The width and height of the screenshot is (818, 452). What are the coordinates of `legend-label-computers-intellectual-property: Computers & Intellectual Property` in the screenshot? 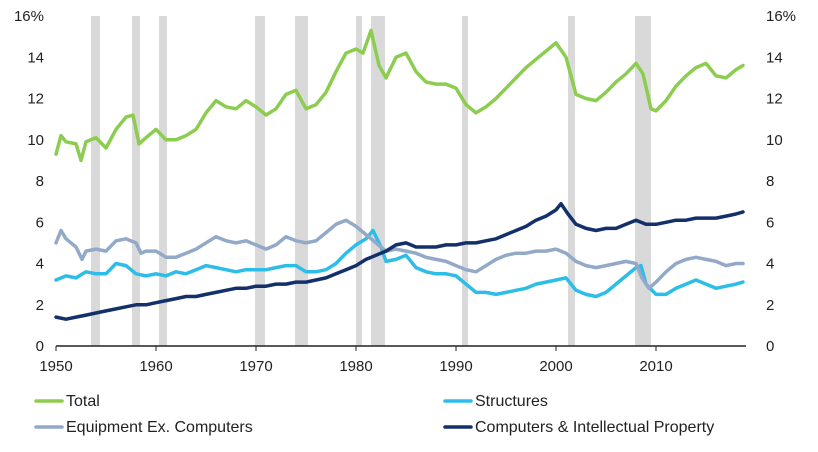 It's located at (594, 427).